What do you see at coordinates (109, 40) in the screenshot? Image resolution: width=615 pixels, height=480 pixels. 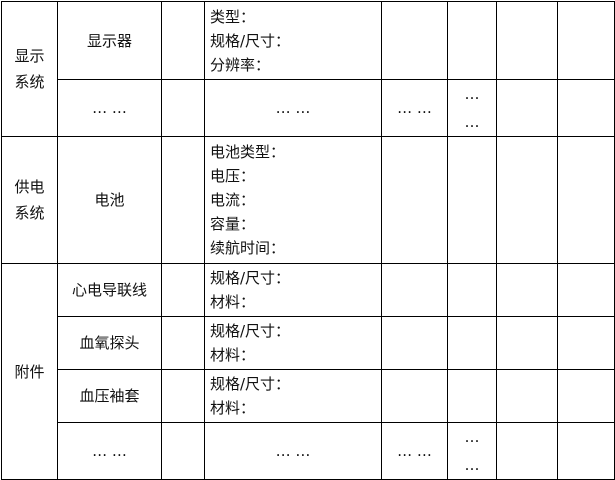 I see `component-cell: 显示器` at bounding box center [109, 40].